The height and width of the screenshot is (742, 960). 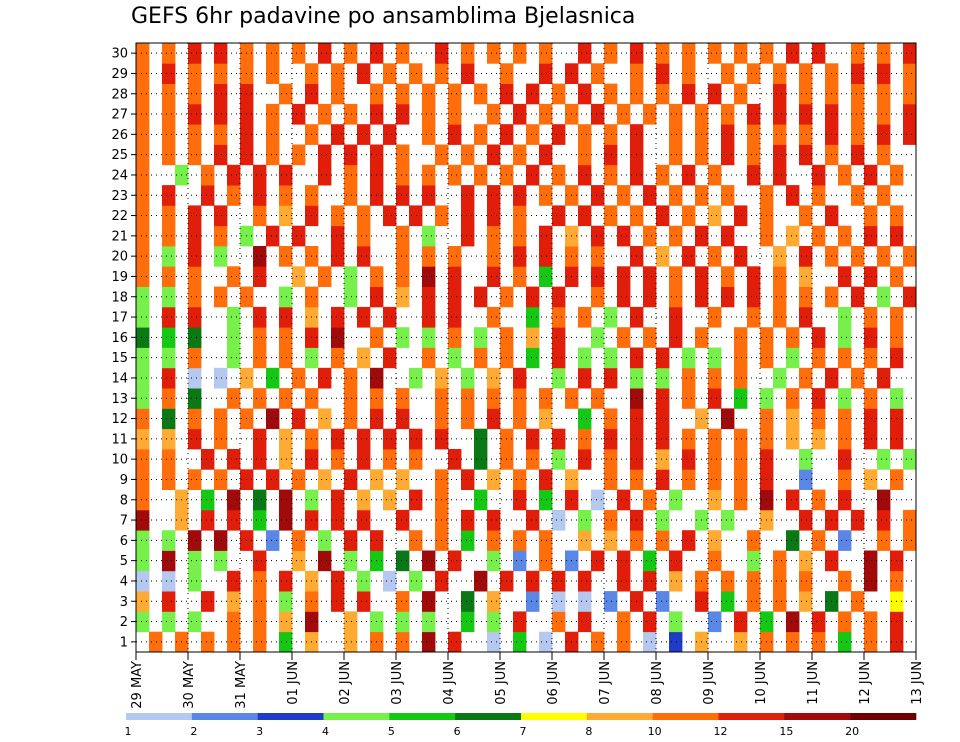 What do you see at coordinates (119, 196) in the screenshot?
I see `y-tick-label: 23` at bounding box center [119, 196].